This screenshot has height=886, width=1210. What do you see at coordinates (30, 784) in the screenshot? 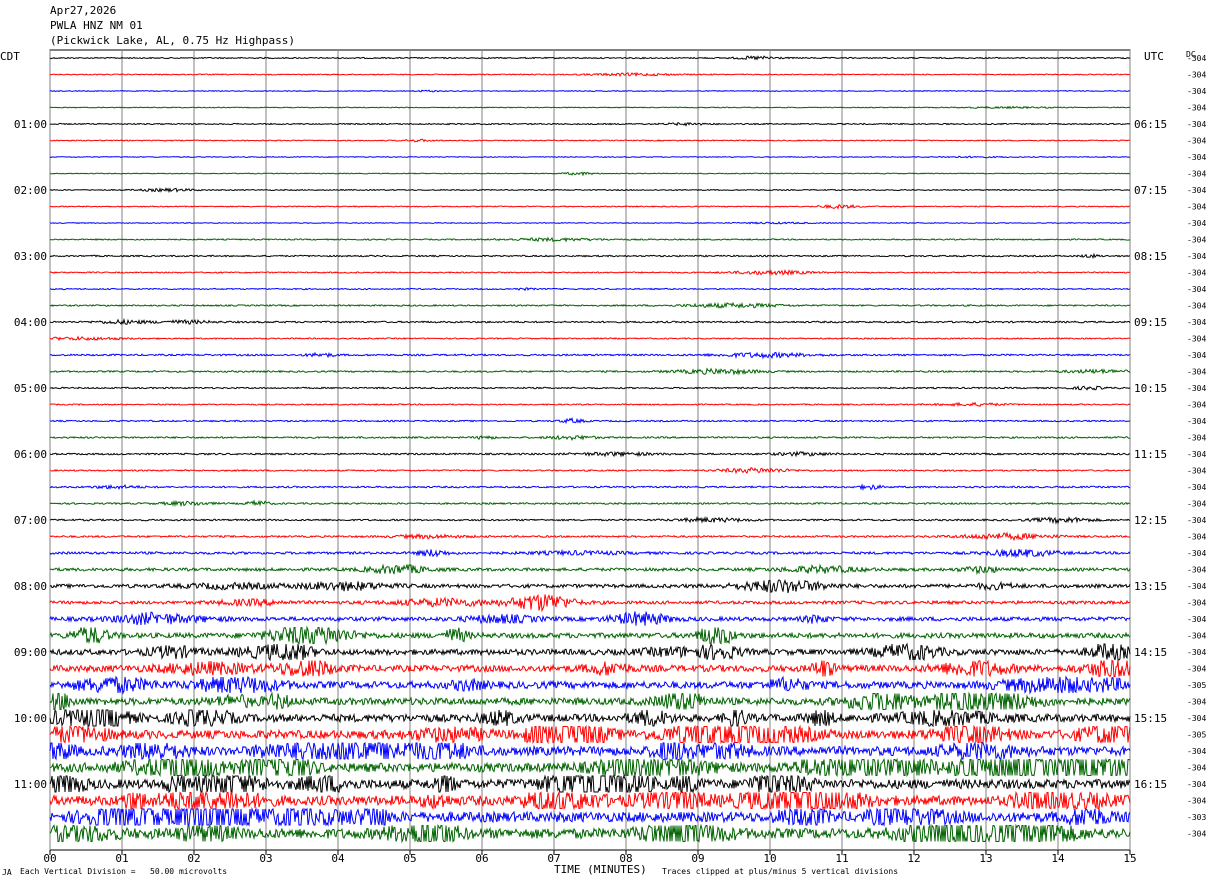
I see `cdt-hour-label: 11:00` at bounding box center [30, 784].